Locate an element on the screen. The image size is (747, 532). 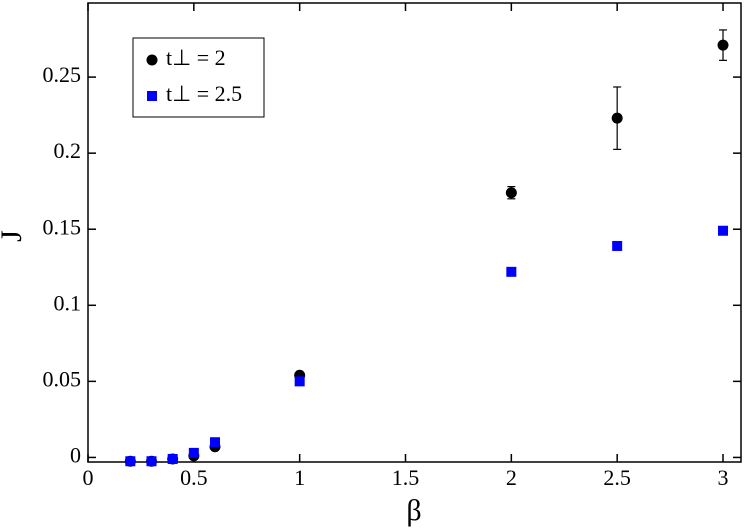
x-tick-label: 1.5 is located at coordinates (406, 477).